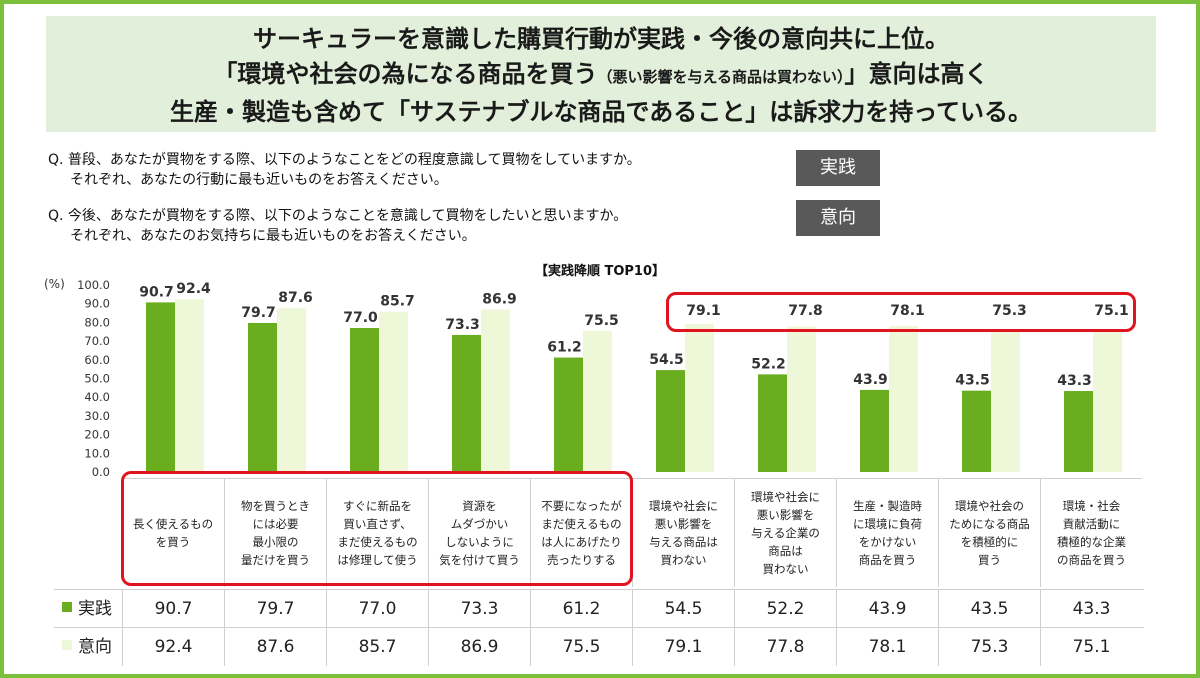  I want to click on category-label-line: すぐに新品を, so click(377, 506).